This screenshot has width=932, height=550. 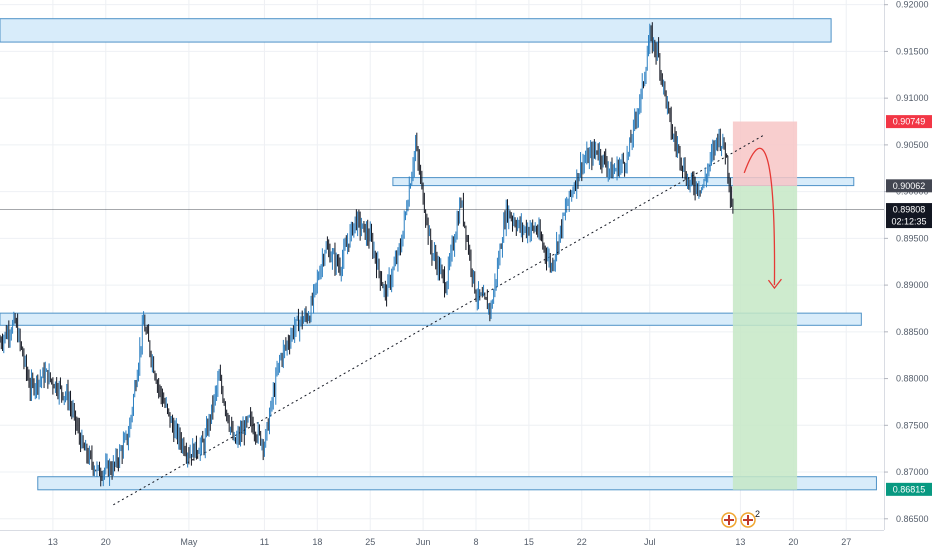 What do you see at coordinates (623, 182) in the screenshot?
I see `zone-middle` at bounding box center [623, 182].